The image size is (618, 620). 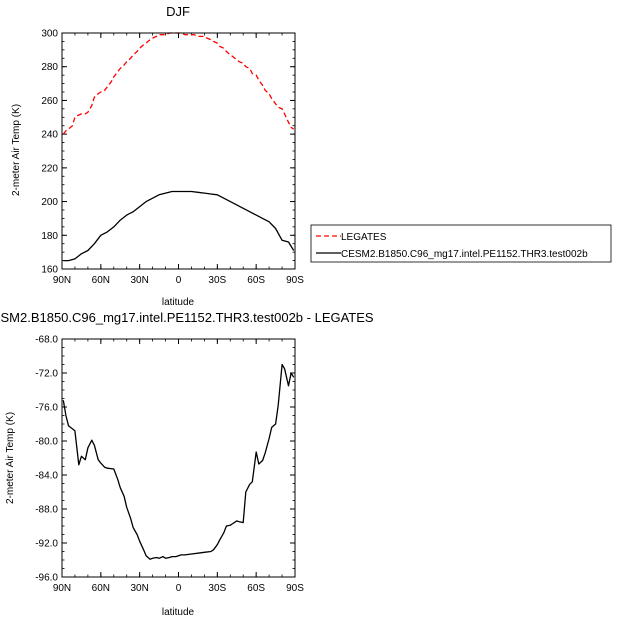 I want to click on y-tick-label: -96.0, so click(x=46, y=578).